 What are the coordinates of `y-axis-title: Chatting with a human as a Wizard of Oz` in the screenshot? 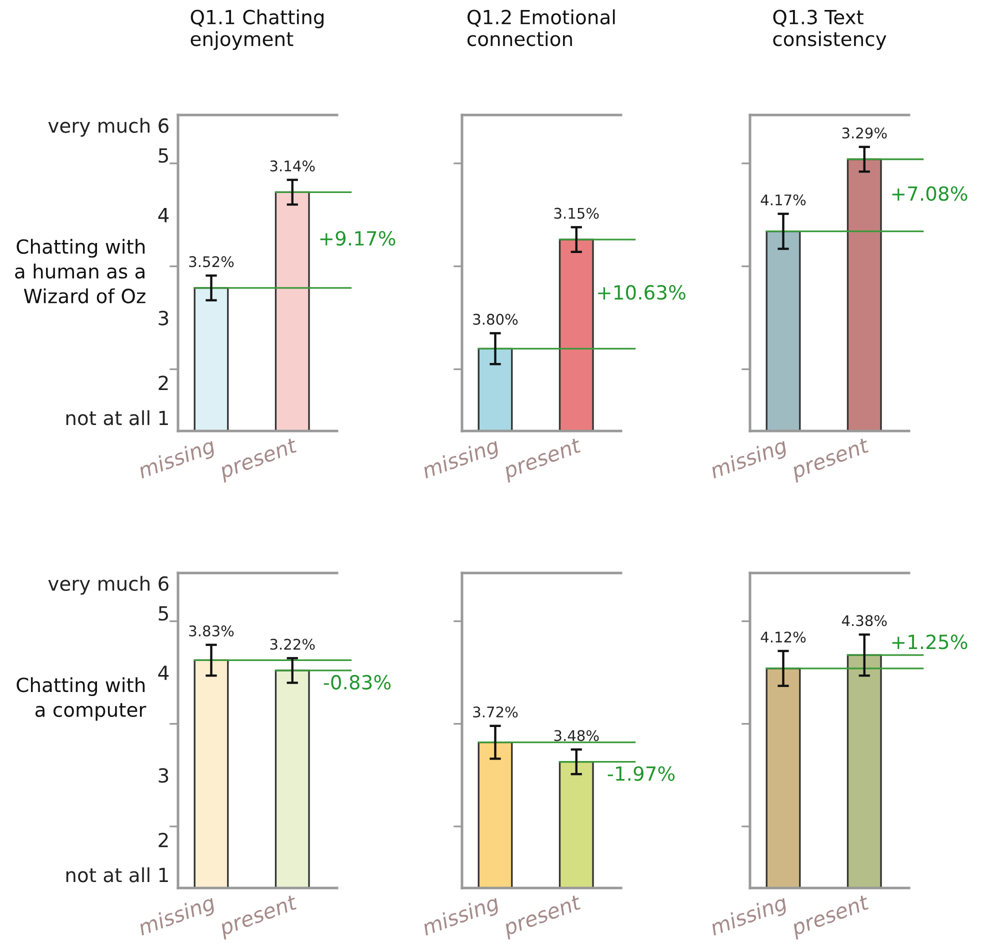 It's located at (80, 271).